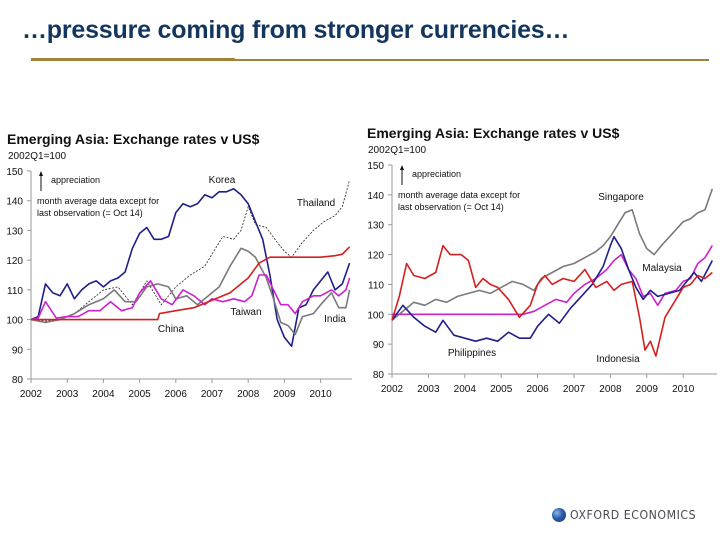 This screenshot has height=540, width=720. I want to click on series-label-thailand: Thailand, so click(316, 203).